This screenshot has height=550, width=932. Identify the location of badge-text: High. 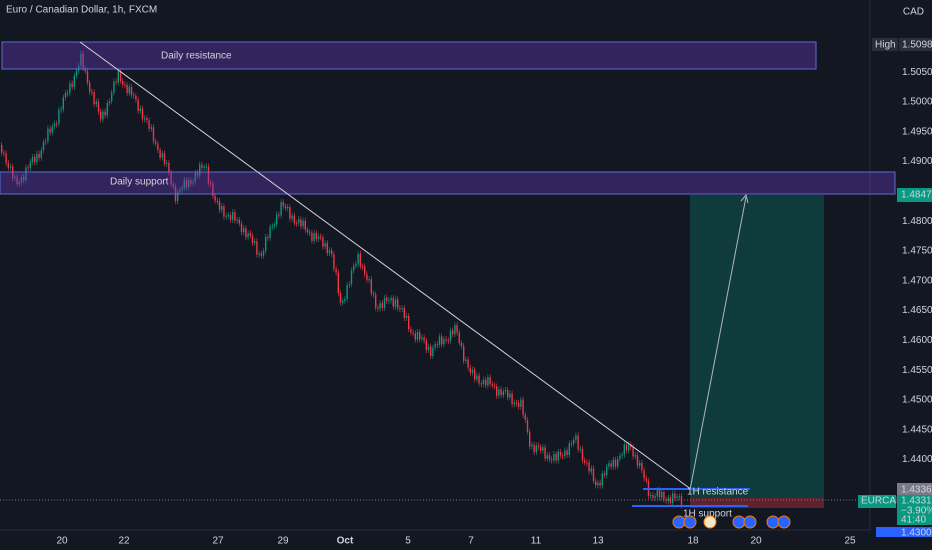
(885, 45).